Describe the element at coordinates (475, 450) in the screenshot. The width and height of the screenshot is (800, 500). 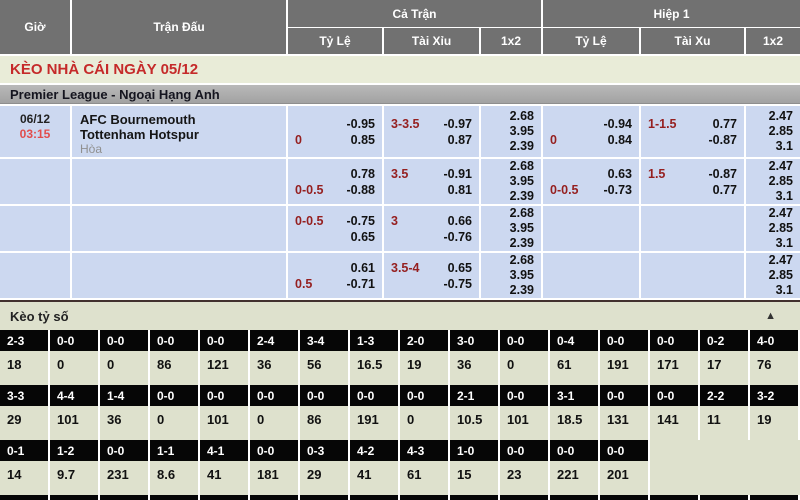
I see `score-cell: 1-0` at that location.